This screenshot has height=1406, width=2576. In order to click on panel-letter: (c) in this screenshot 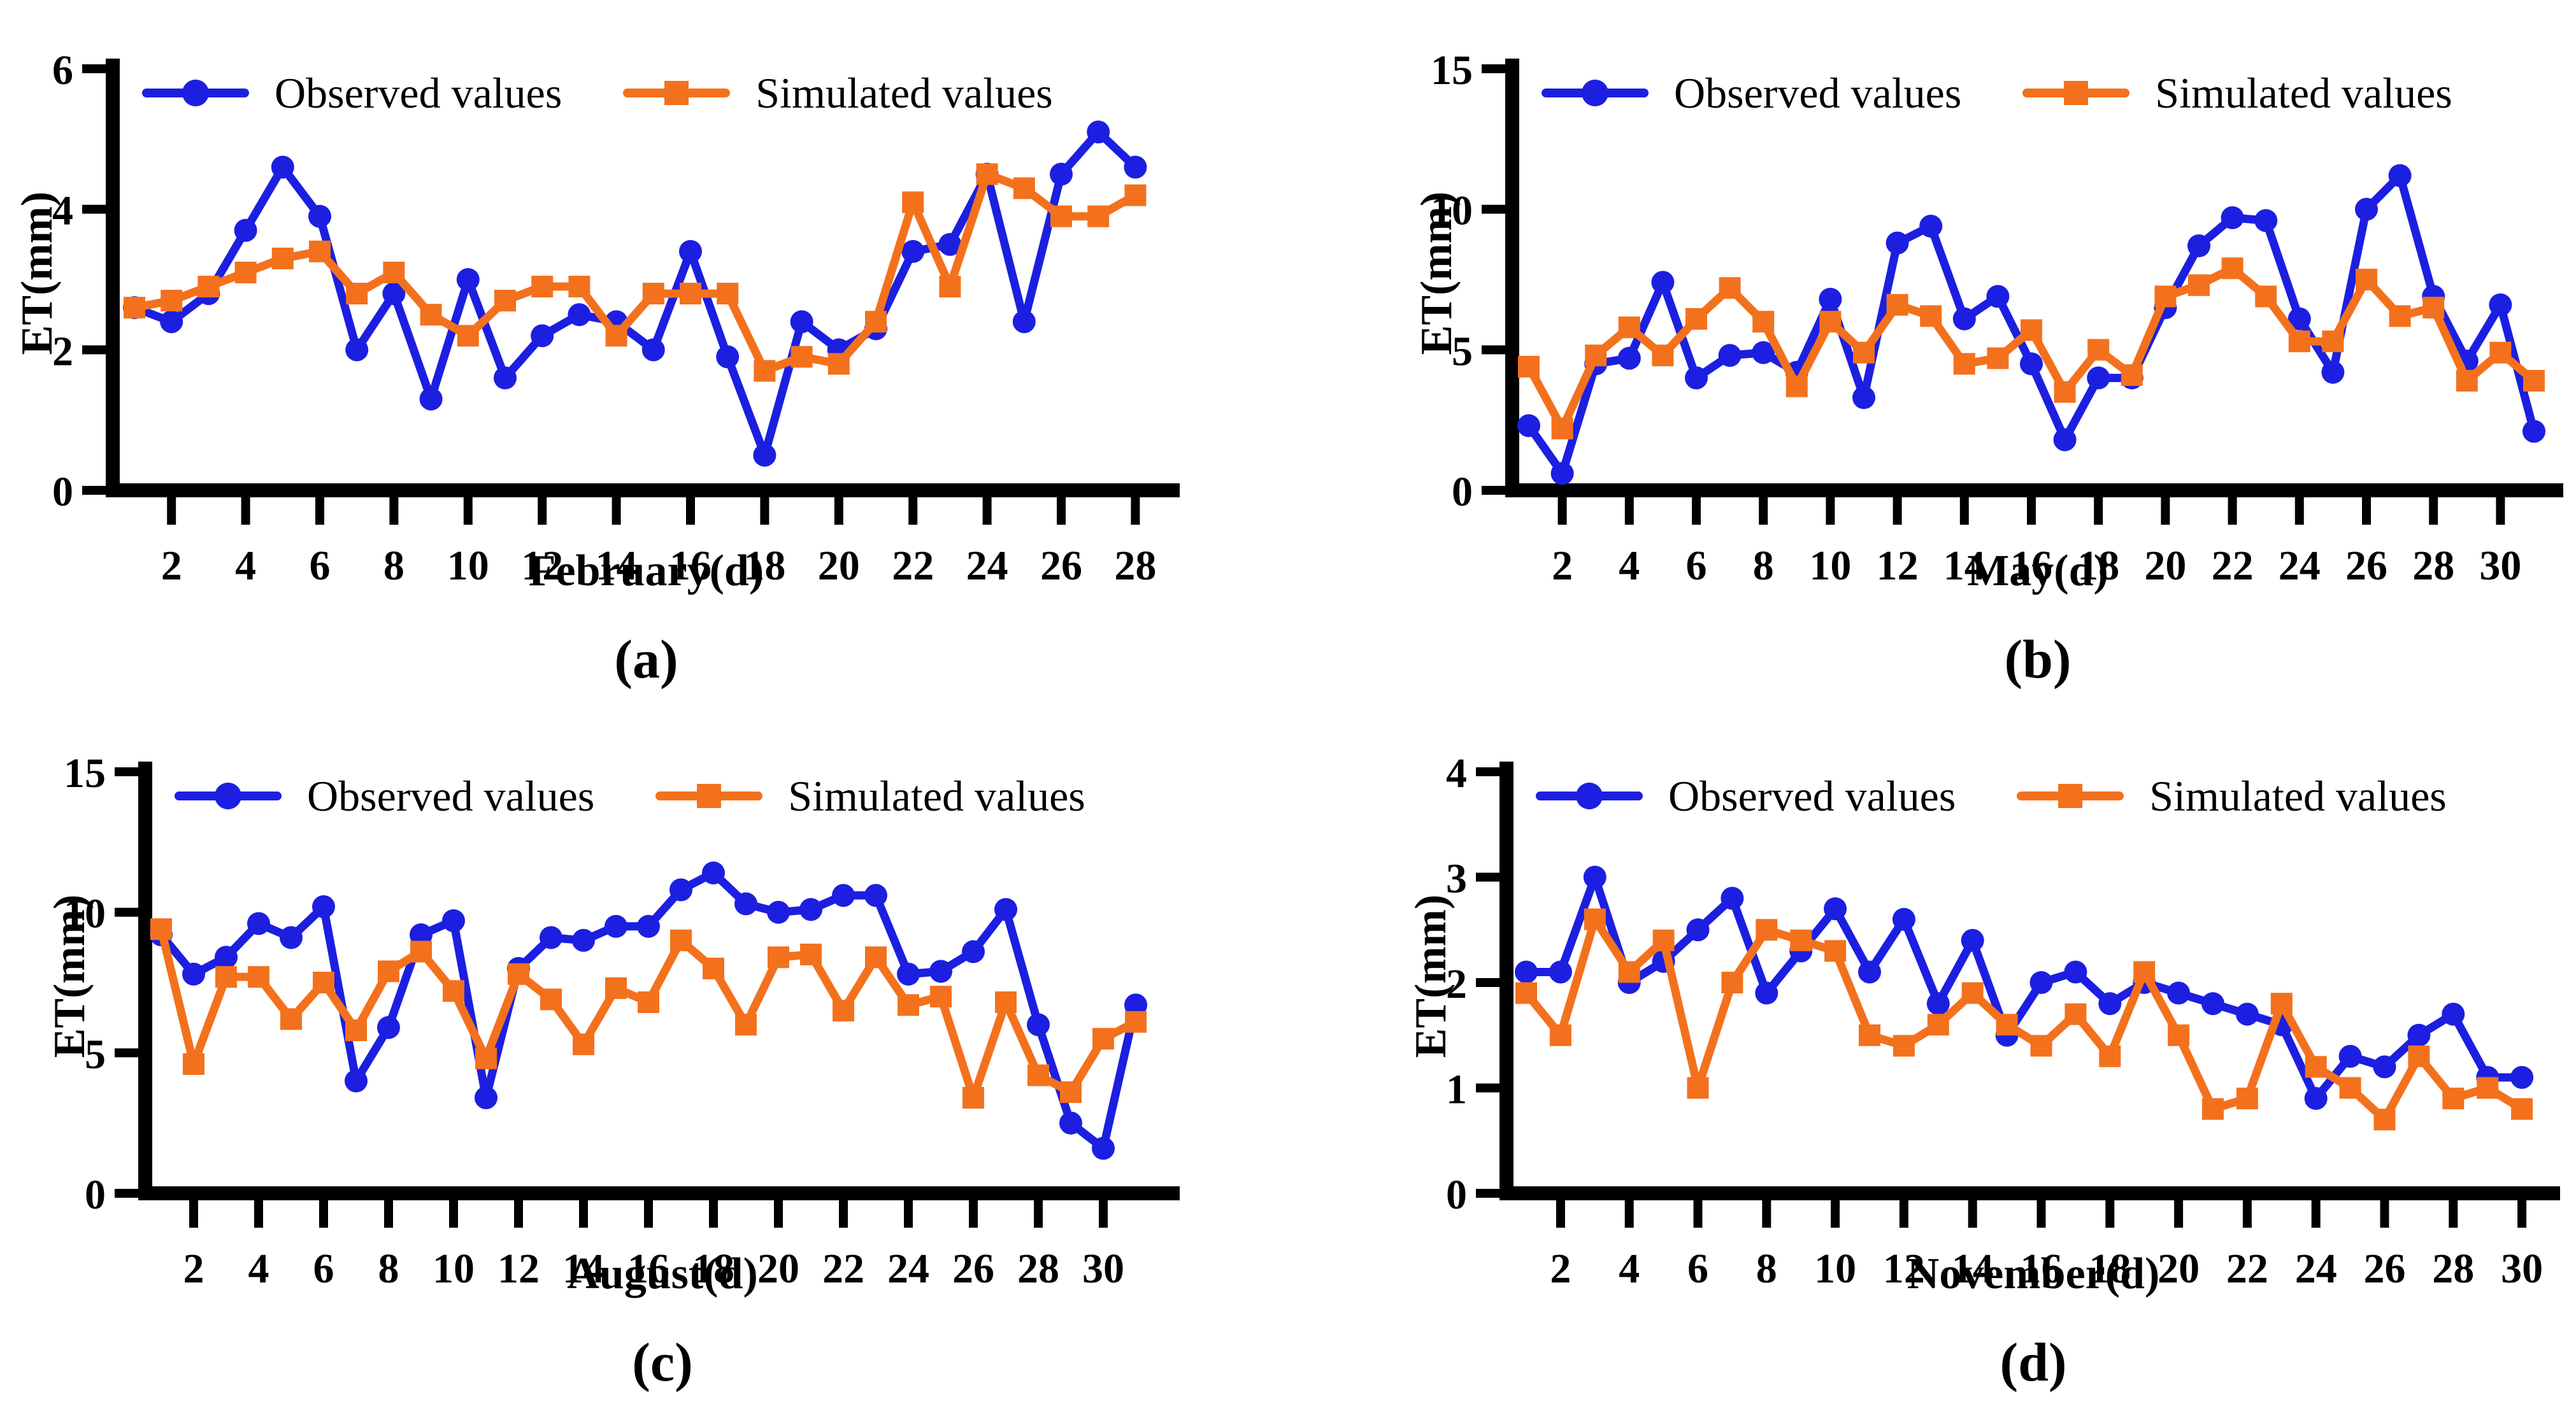, I will do `click(663, 1362)`.